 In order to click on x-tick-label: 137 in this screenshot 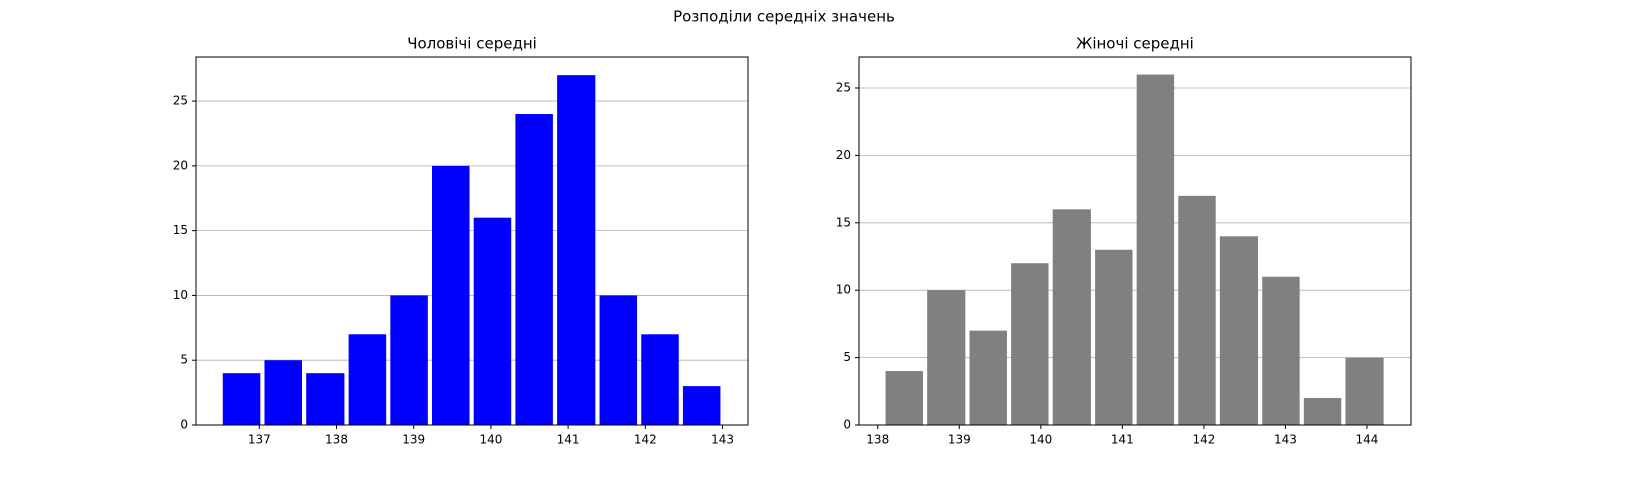, I will do `click(259, 440)`.